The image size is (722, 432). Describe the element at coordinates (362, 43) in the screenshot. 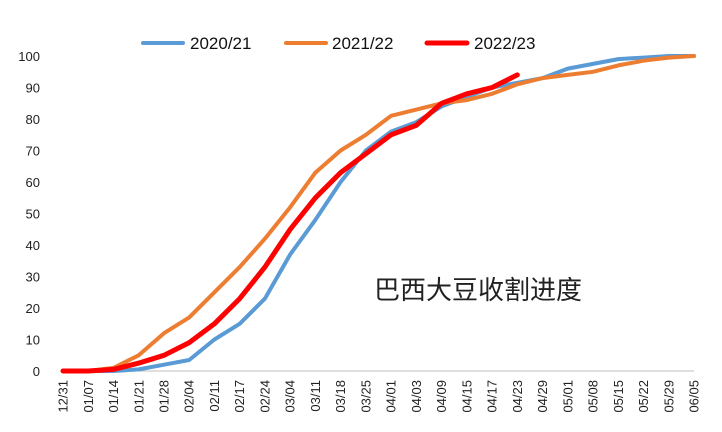

I see `legend-label: 2021/22` at that location.